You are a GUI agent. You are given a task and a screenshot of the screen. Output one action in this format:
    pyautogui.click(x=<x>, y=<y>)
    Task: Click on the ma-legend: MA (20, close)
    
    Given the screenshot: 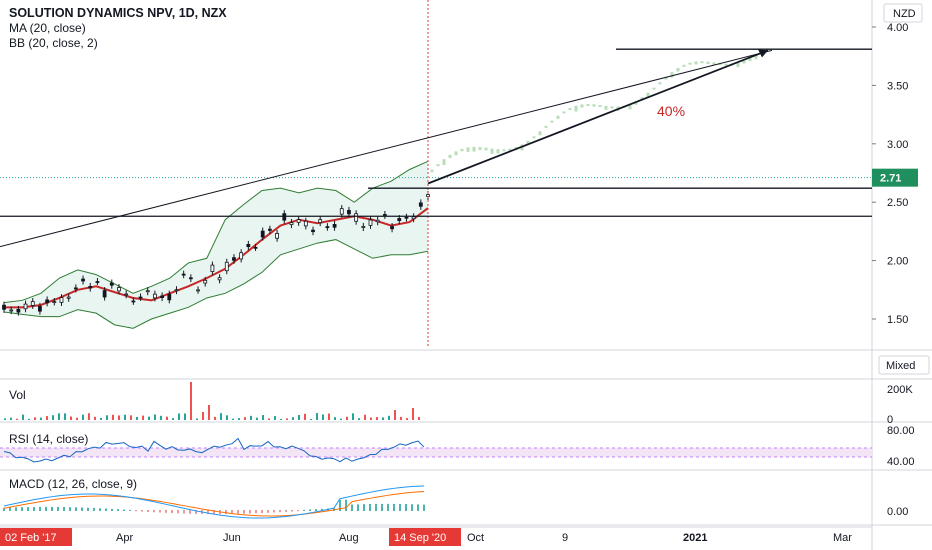 What is the action you would take?
    pyautogui.click(x=47, y=28)
    